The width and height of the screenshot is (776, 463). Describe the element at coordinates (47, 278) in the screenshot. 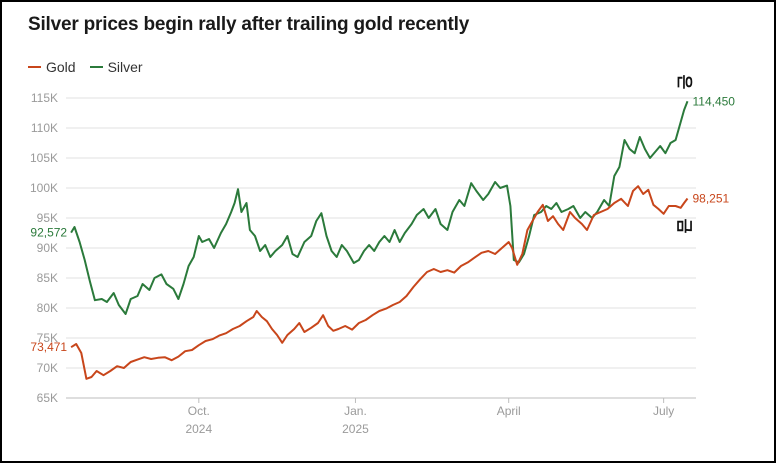

I see `y-tick-label: 85K` at that location.